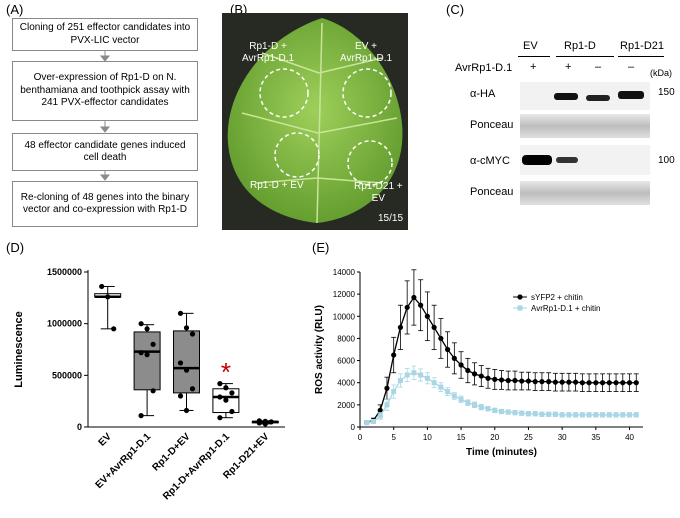 Image resolution: width=680 pixels, height=518 pixels. Describe the element at coordinates (580, 46) in the screenshot. I see `blot-column: Rp1-D` at that location.